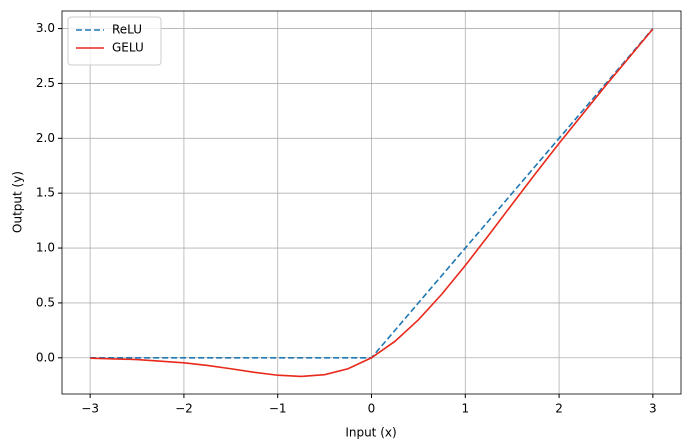 This screenshot has width=691, height=448. I want to click on legend-label: GELU, so click(128, 48).